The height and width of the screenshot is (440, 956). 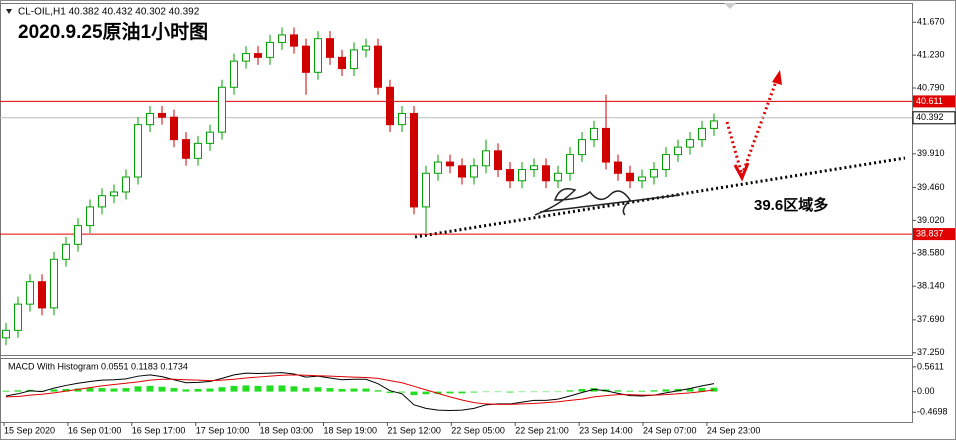 What do you see at coordinates (931, 220) in the screenshot?
I see `y-tick-label: 39.020` at bounding box center [931, 220].